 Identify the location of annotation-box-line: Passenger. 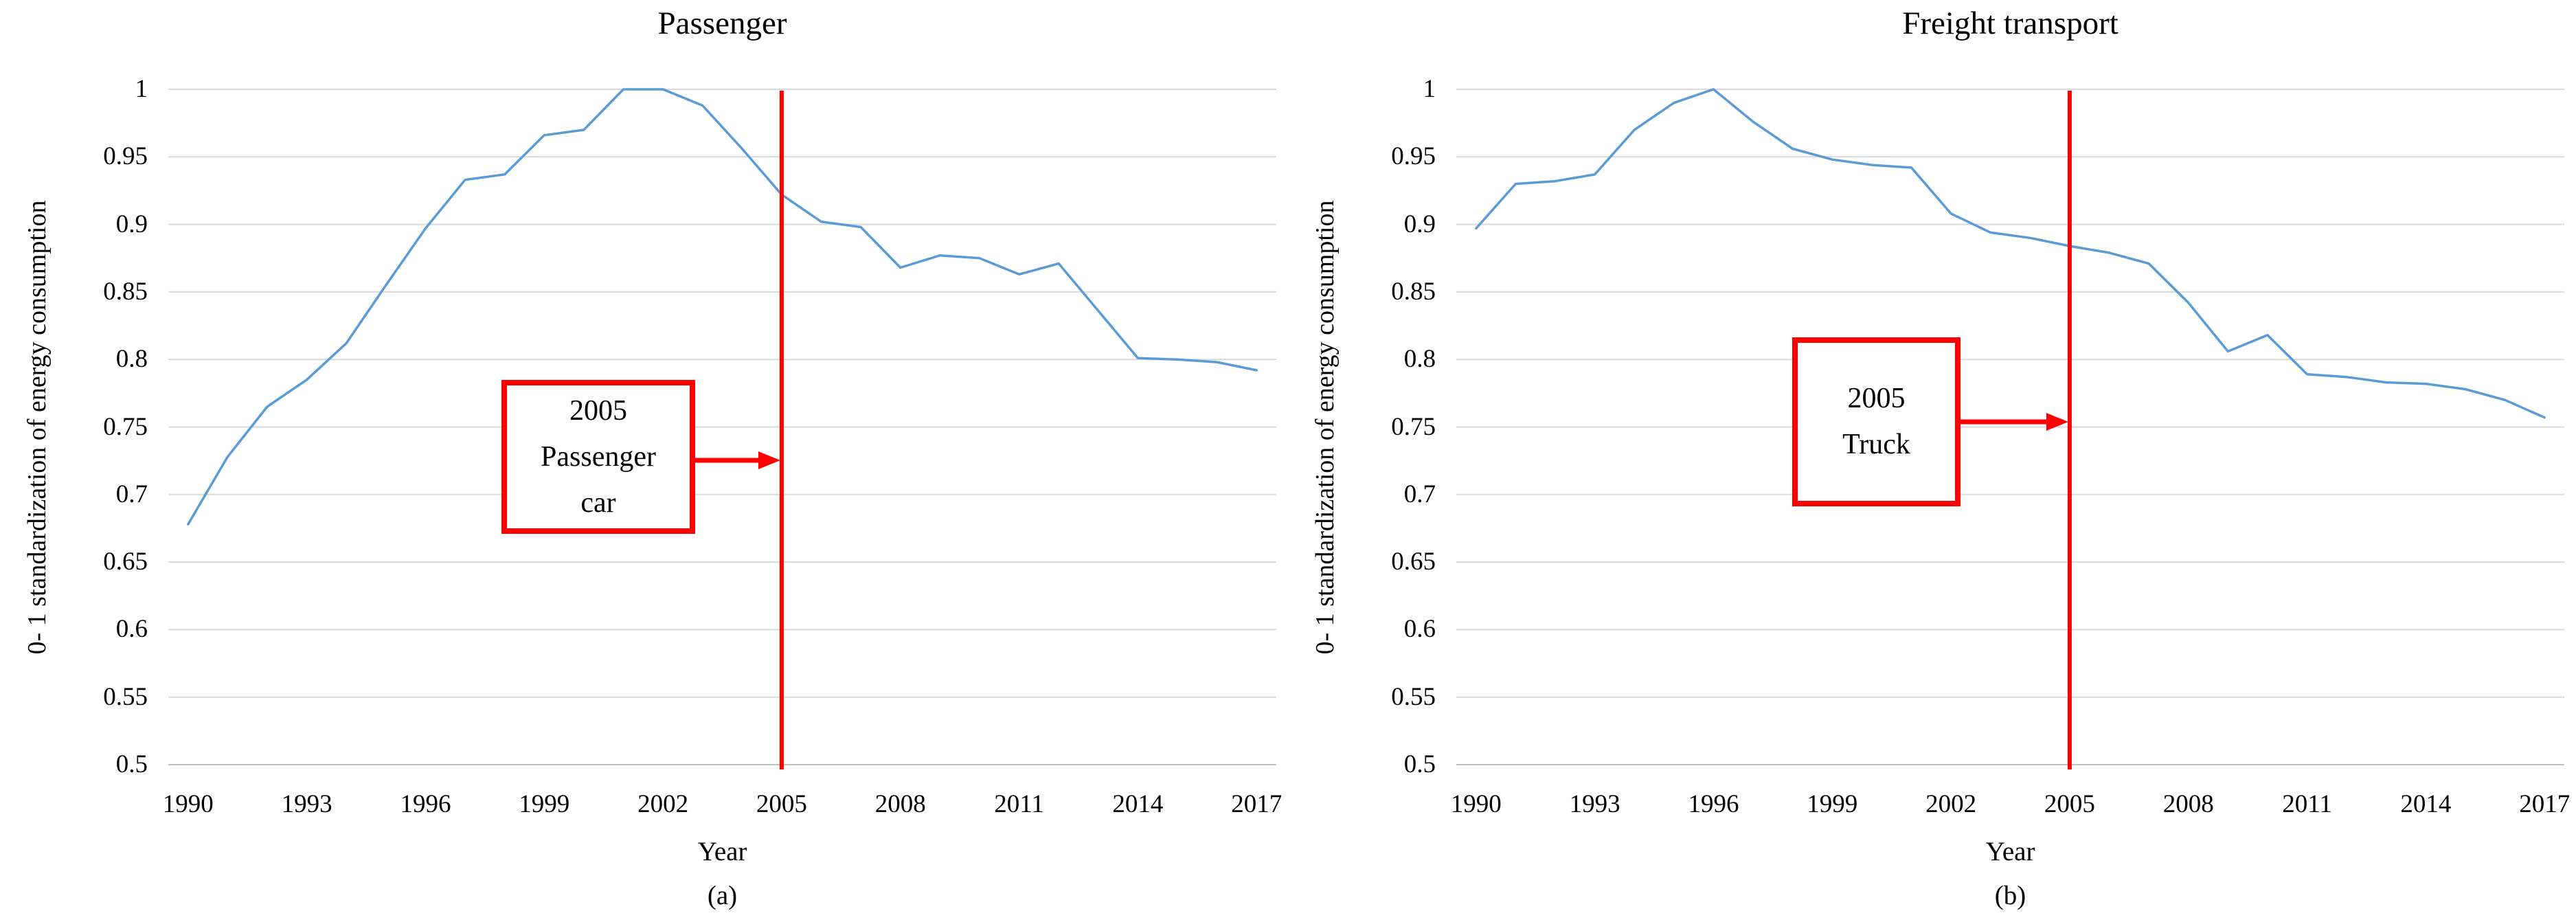
(598, 456).